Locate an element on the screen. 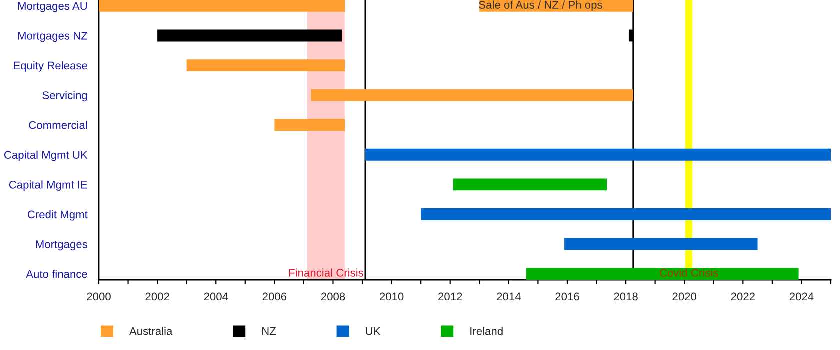 The width and height of the screenshot is (840, 350). x-tick-label: 2000 is located at coordinates (99, 296).